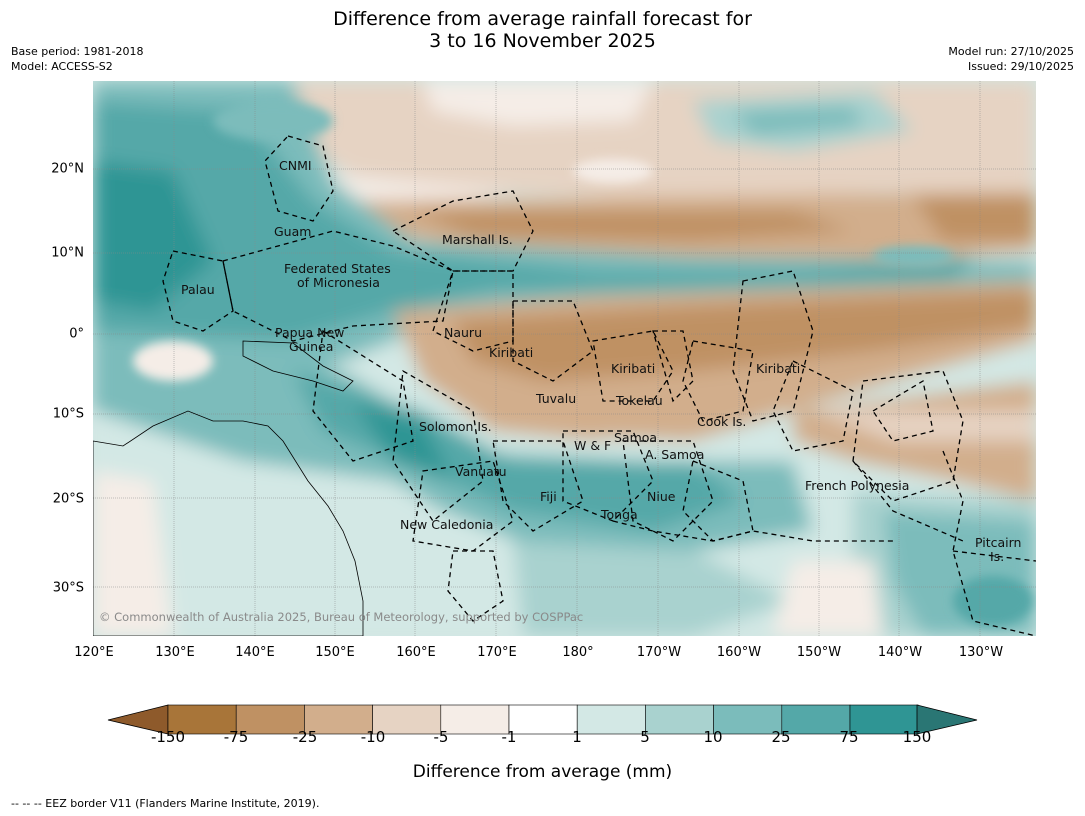 The image size is (1085, 816). Describe the element at coordinates (1011, 51) in the screenshot. I see `model-run: Model run: 27/10/2025` at that location.